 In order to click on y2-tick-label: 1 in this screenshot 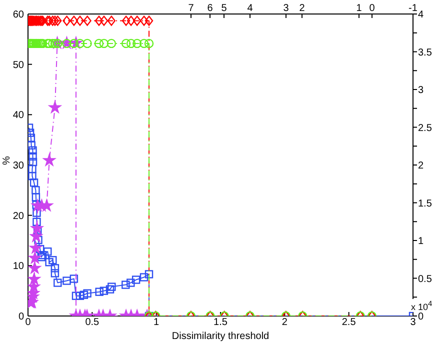, I will do `click(421, 242)`.